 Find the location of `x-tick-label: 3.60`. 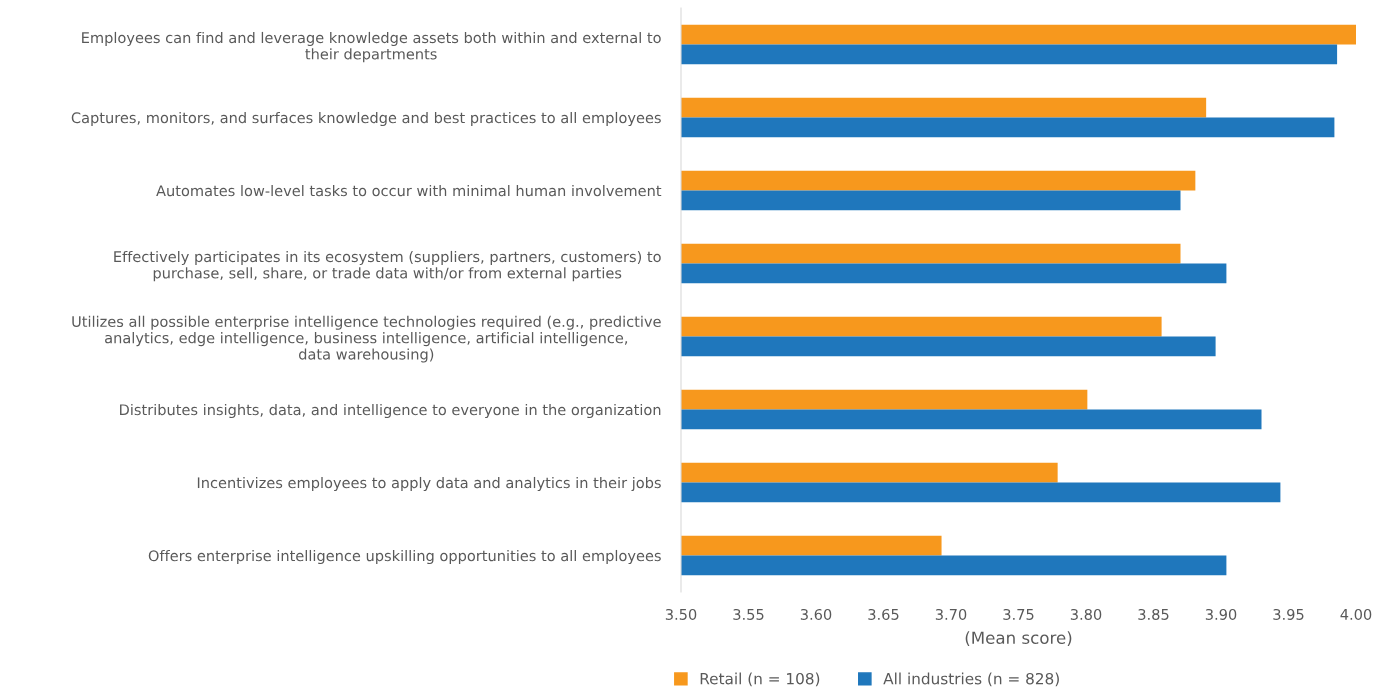

x-tick-label: 3.60 is located at coordinates (816, 614).